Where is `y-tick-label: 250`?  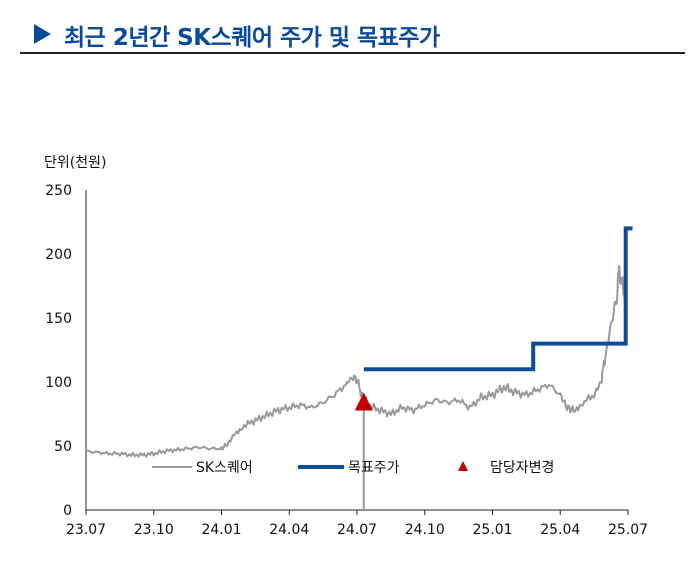 y-tick-label: 250 is located at coordinates (58, 191).